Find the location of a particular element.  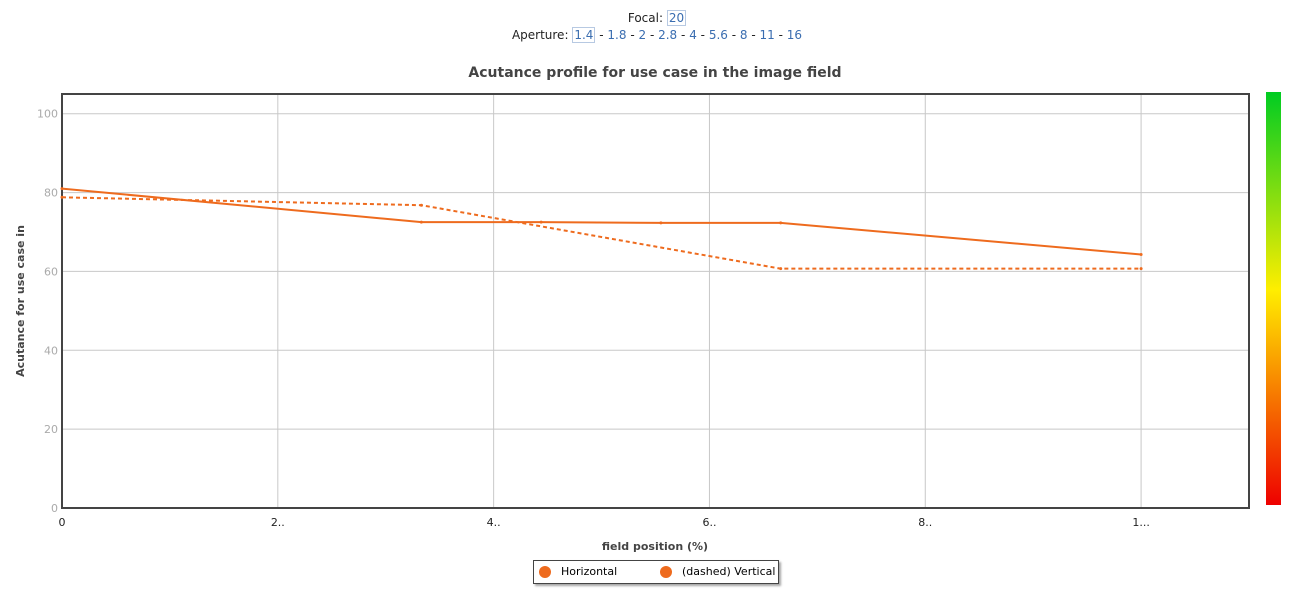

legend-item-vertical: (dashed) Vertical is located at coordinates (717, 571).